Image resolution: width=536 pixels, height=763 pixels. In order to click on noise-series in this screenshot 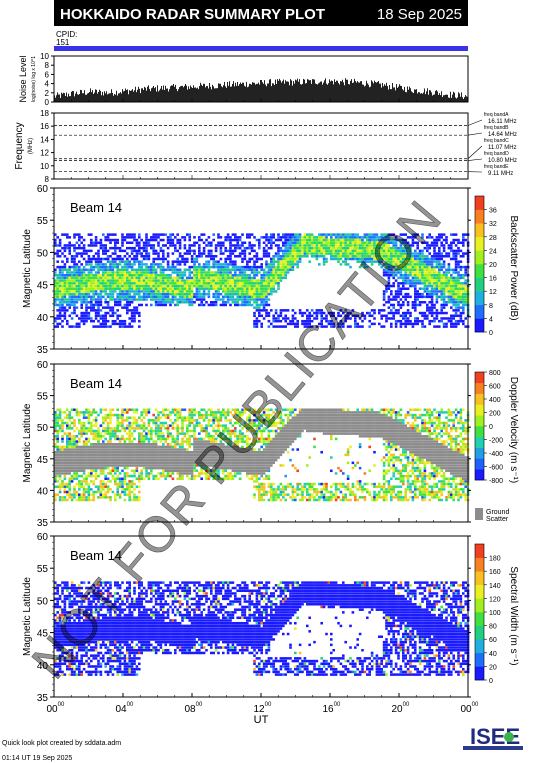, I will do `click(261, 90)`.